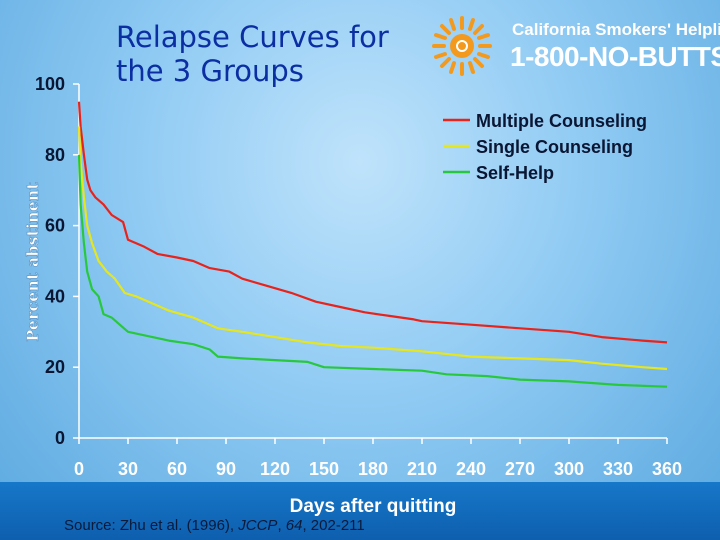 The height and width of the screenshot is (540, 720). Describe the element at coordinates (57, 261) in the screenshot. I see `y-axis-ticks: 0 20 40 60 80 100` at that location.